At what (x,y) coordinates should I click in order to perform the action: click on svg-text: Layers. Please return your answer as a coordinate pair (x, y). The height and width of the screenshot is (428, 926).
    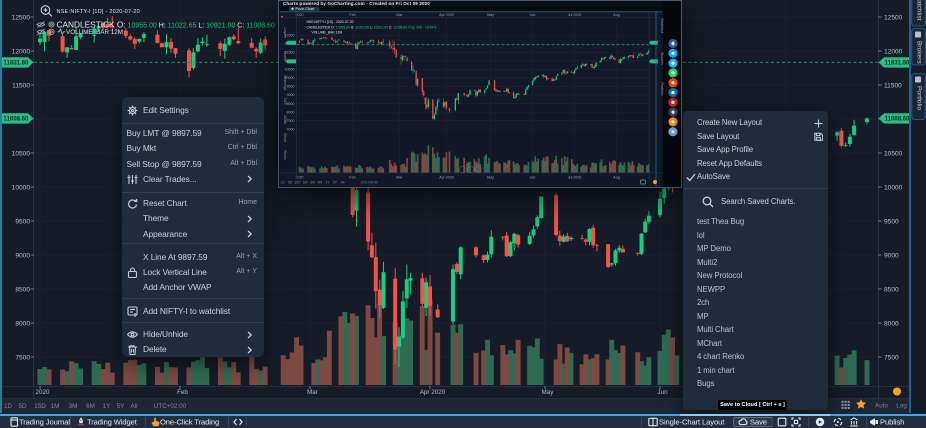
    Looking at the image, I should click on (285, 33).